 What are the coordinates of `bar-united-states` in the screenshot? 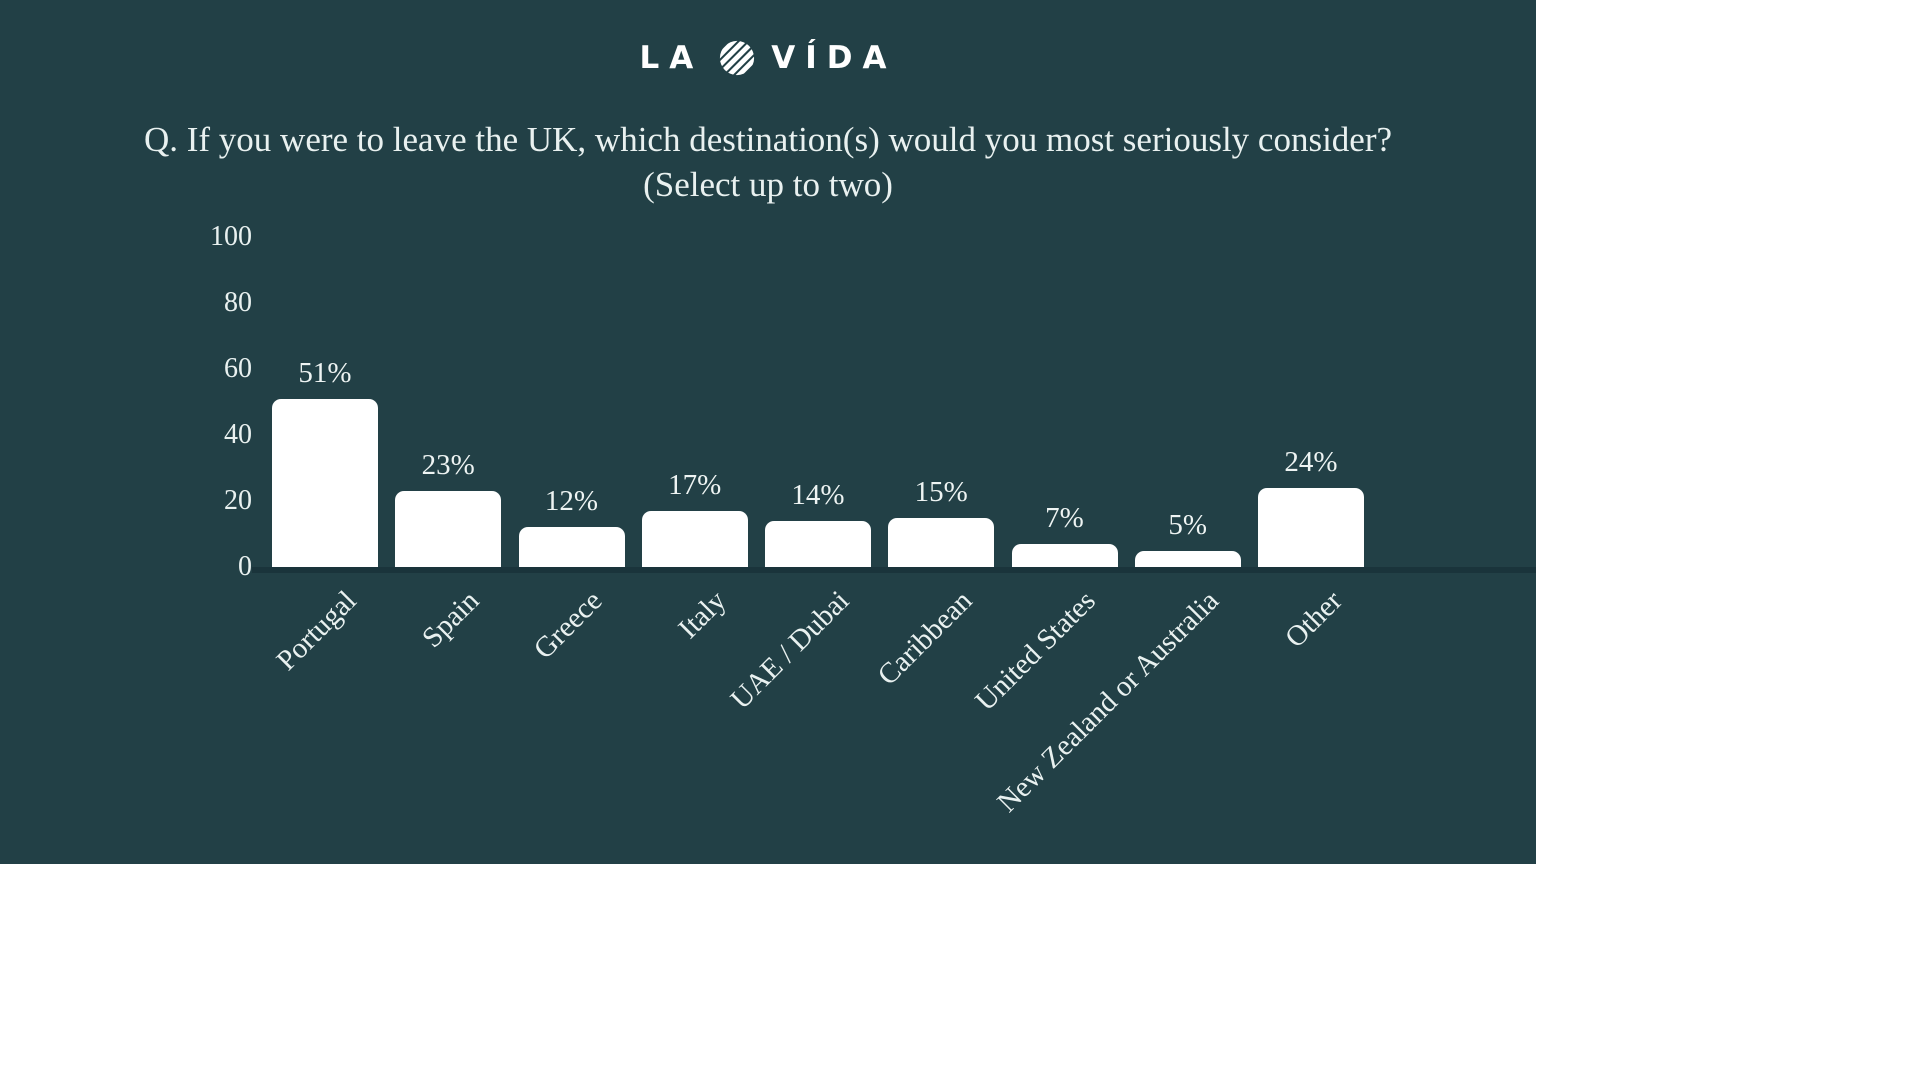 It's located at (1064, 555).